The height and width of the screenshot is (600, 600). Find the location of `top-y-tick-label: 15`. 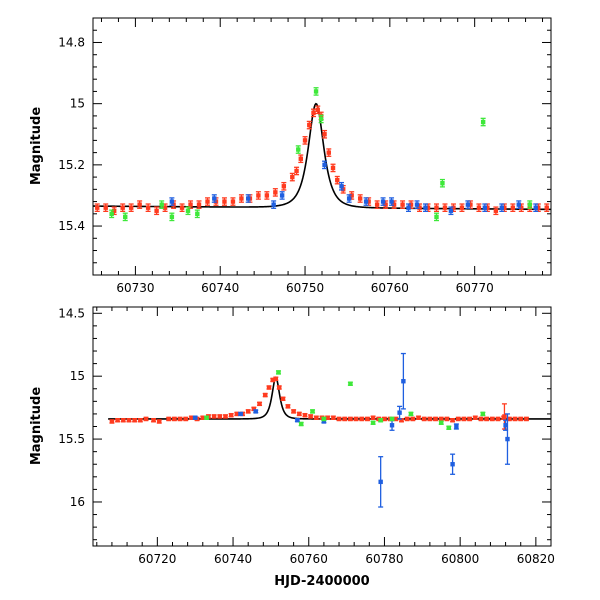

top-y-tick-label: 15 is located at coordinates (77, 104).